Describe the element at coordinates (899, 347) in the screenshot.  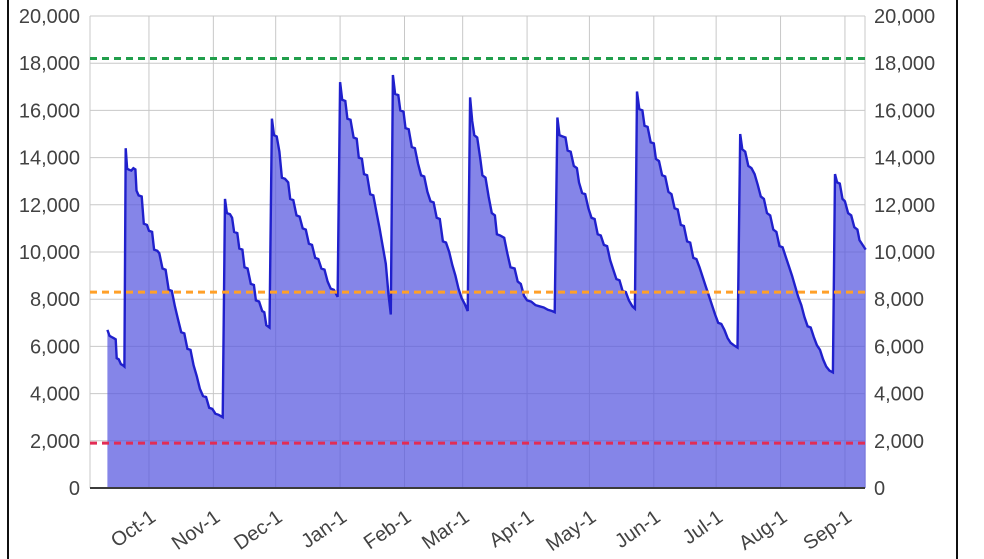
I see `y-axis-label-right: 6,000` at that location.